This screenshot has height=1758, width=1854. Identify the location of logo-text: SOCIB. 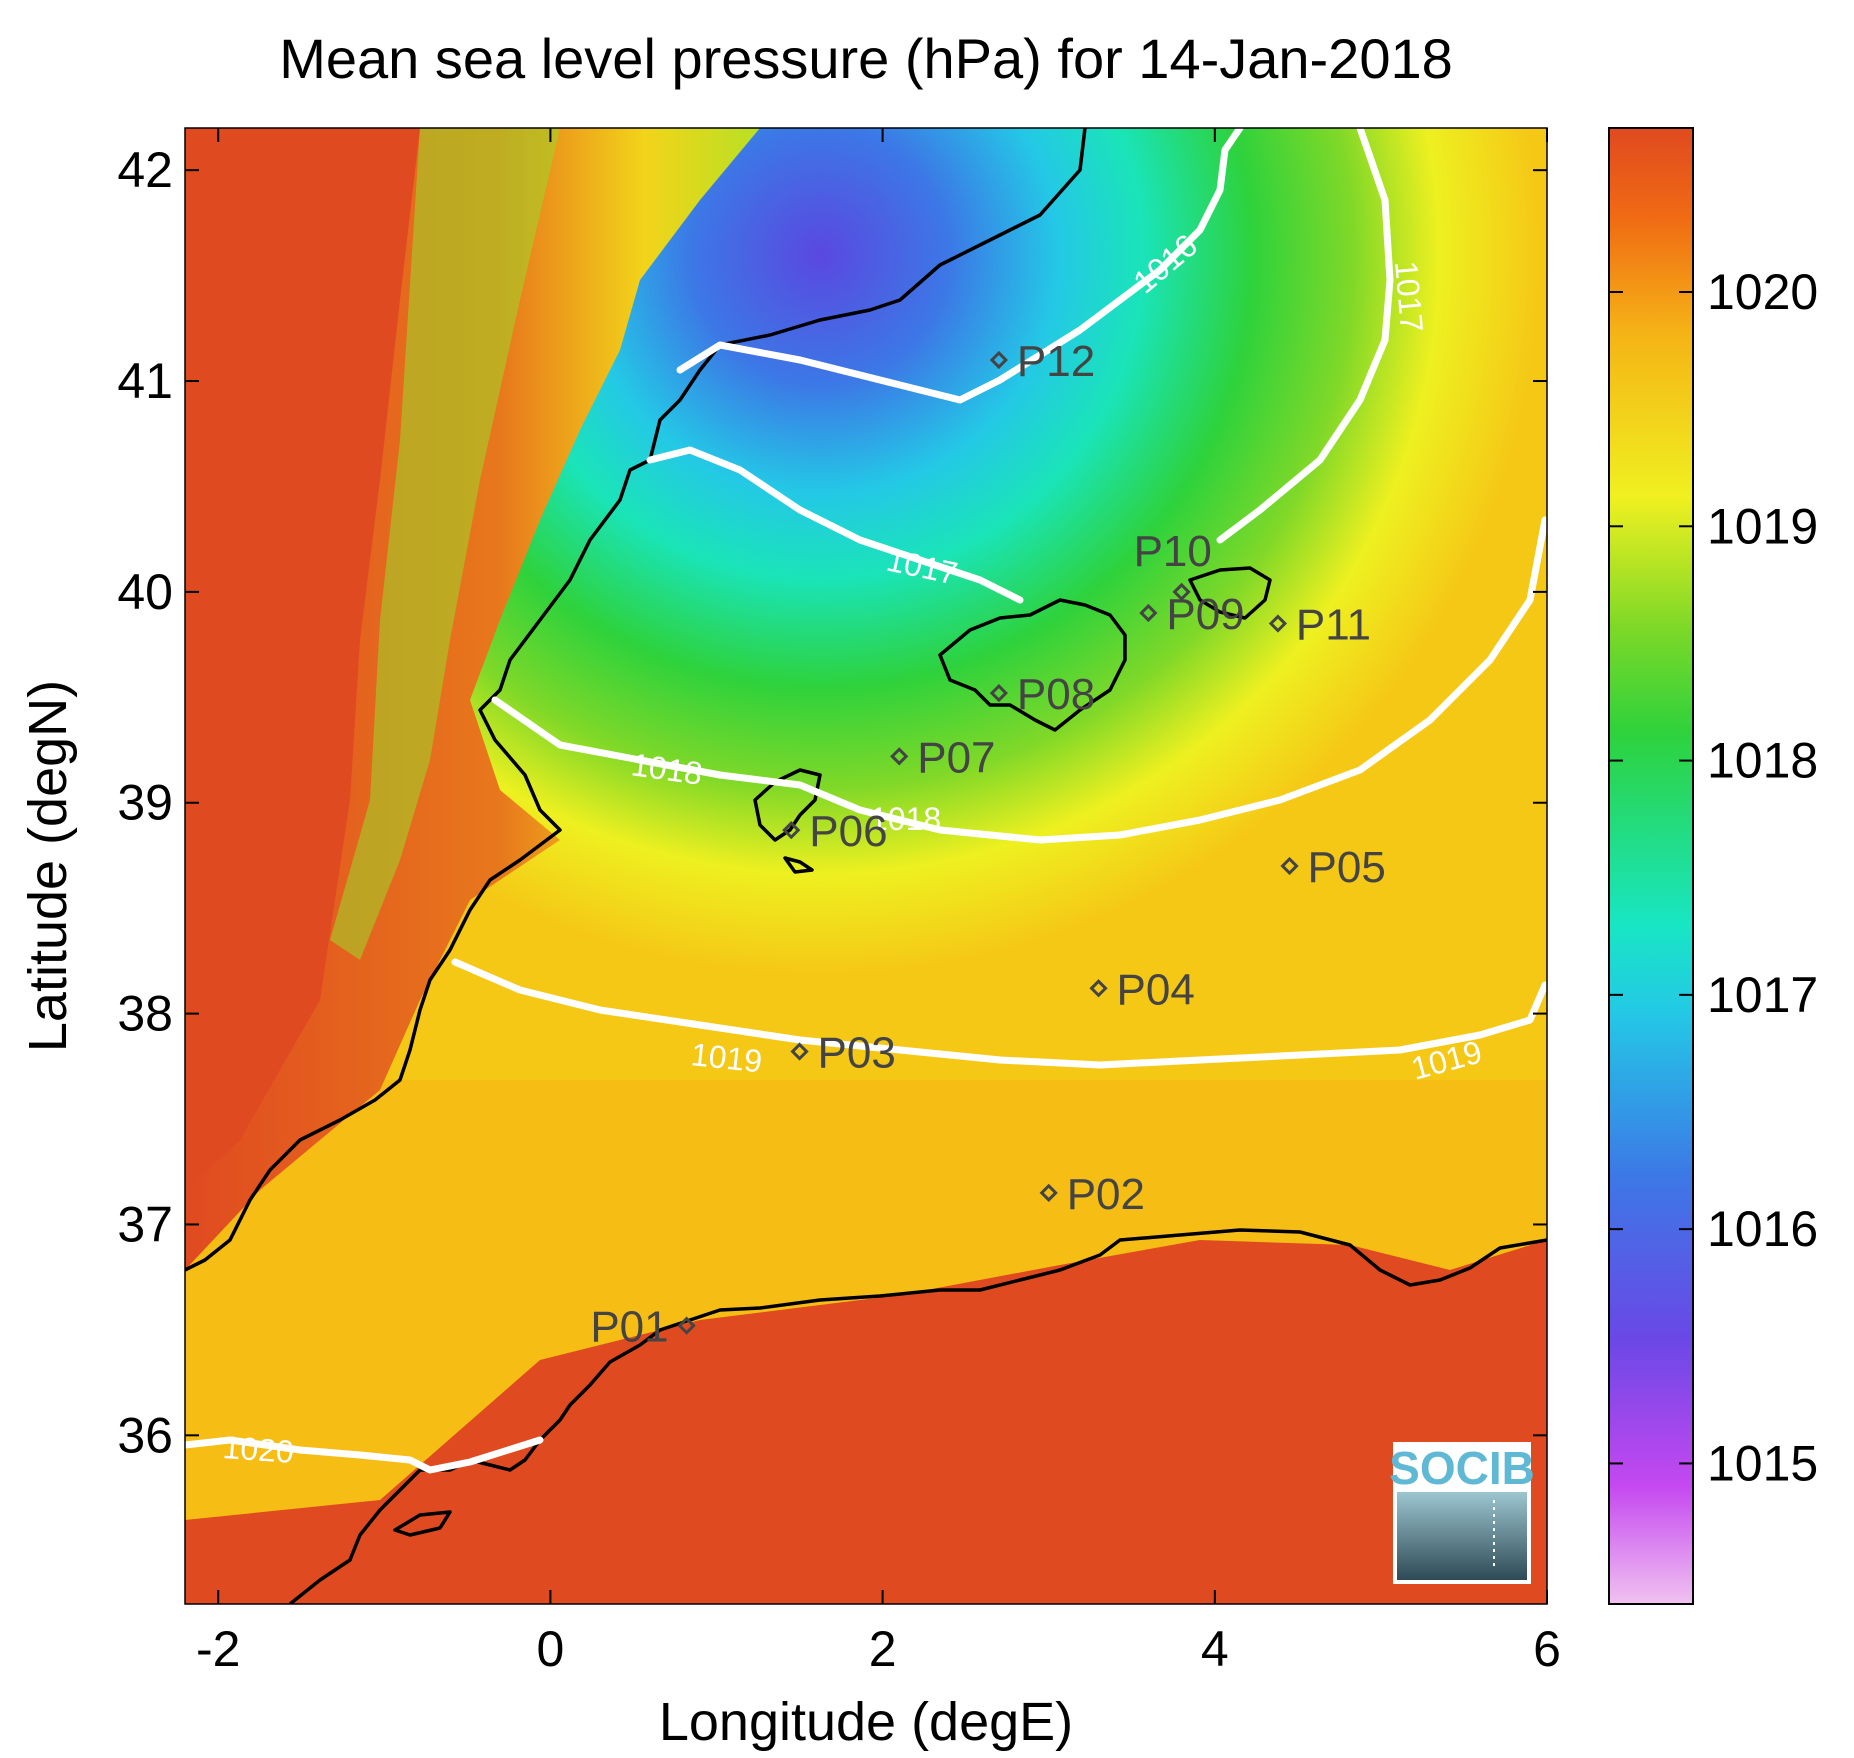
(1462, 1468).